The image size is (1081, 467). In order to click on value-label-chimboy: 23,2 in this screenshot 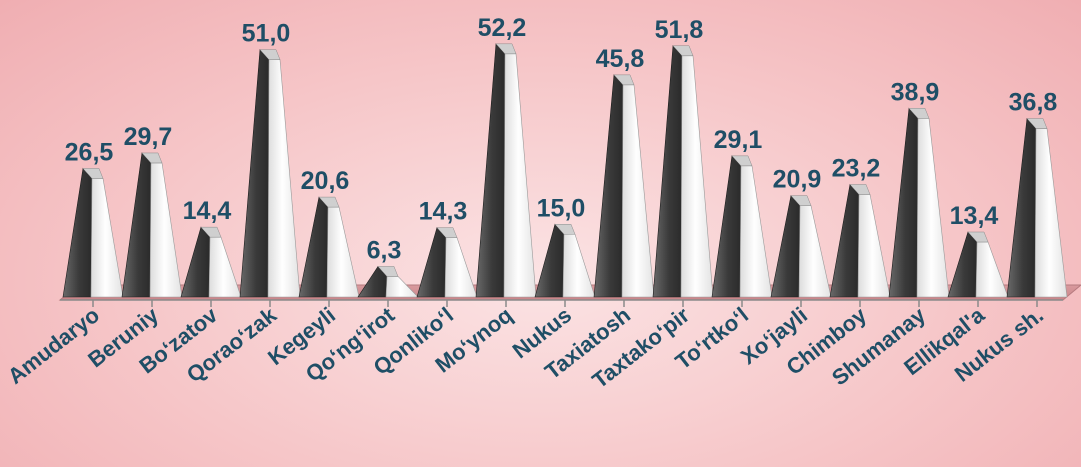, I will do `click(856, 168)`.